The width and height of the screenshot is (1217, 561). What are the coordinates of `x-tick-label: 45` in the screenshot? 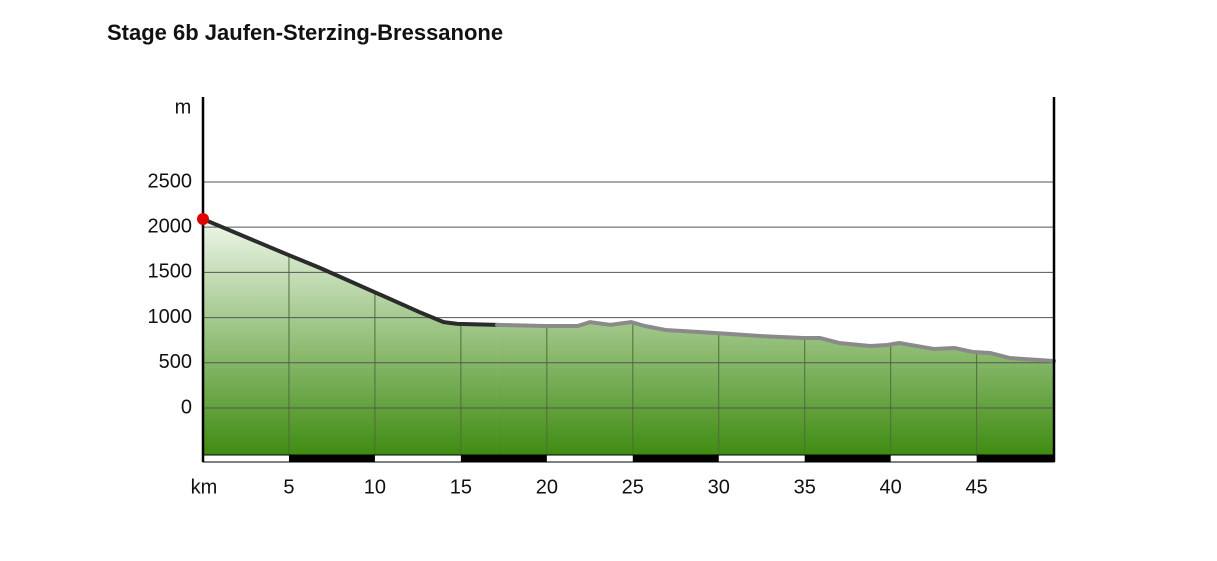 It's located at (977, 487).